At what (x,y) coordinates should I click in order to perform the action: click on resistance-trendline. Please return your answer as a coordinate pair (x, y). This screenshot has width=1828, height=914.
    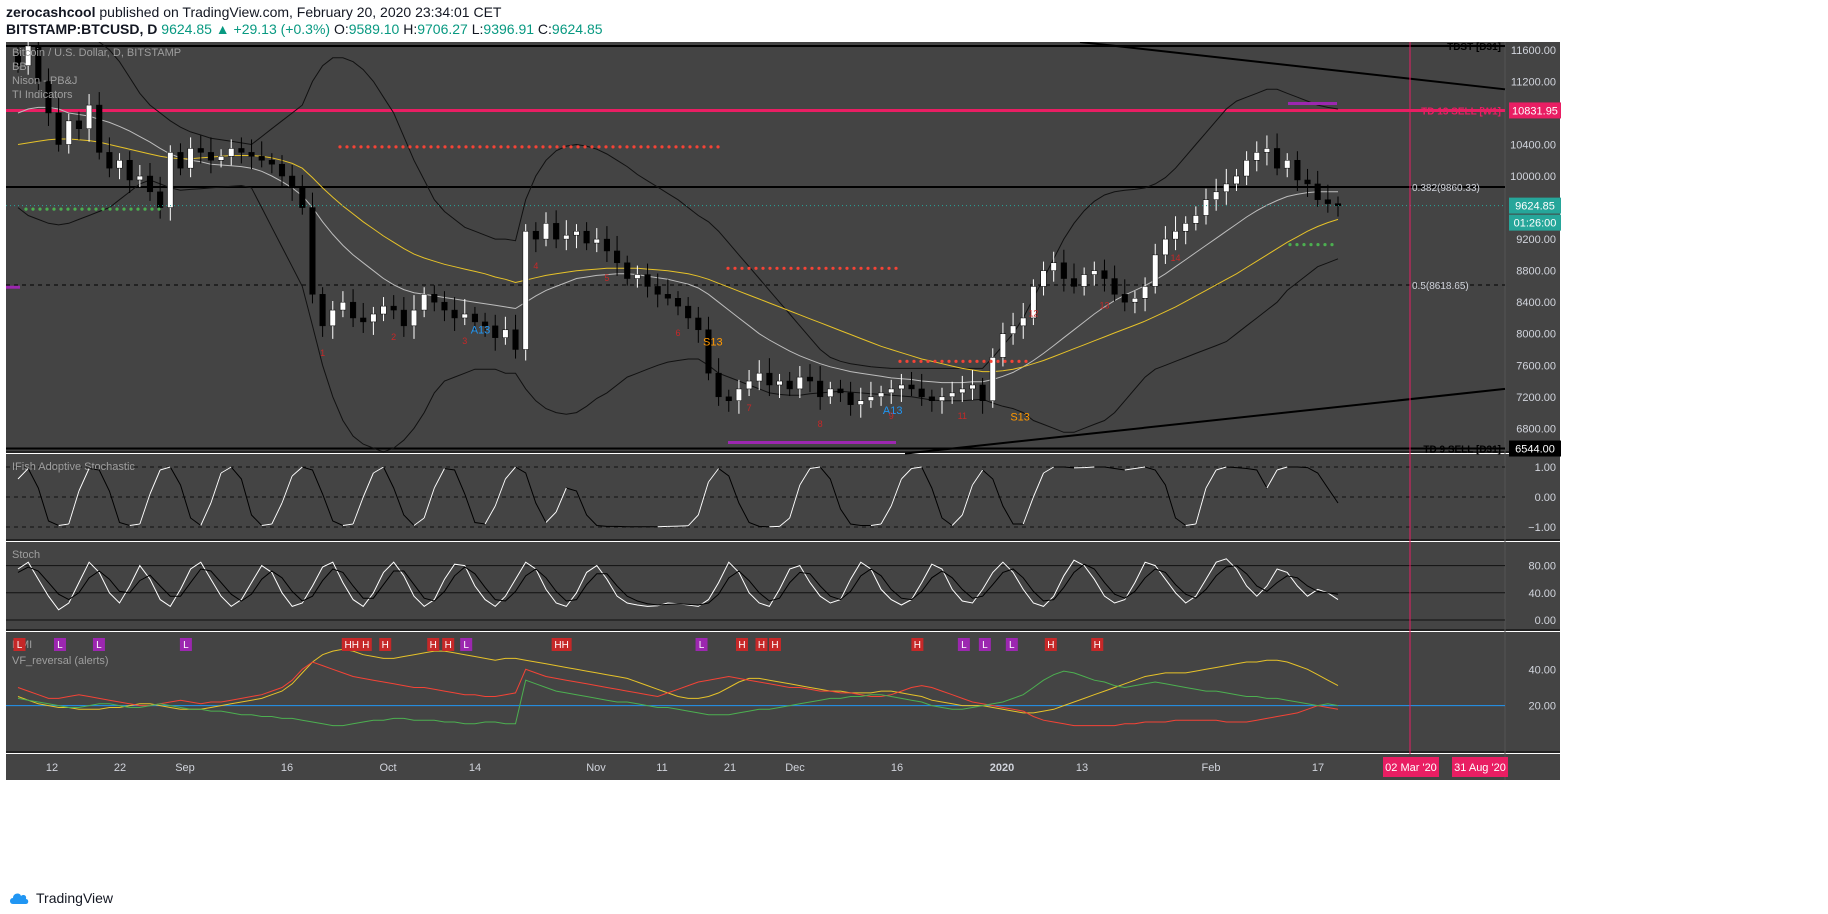
    Looking at the image, I should click on (1292, 66).